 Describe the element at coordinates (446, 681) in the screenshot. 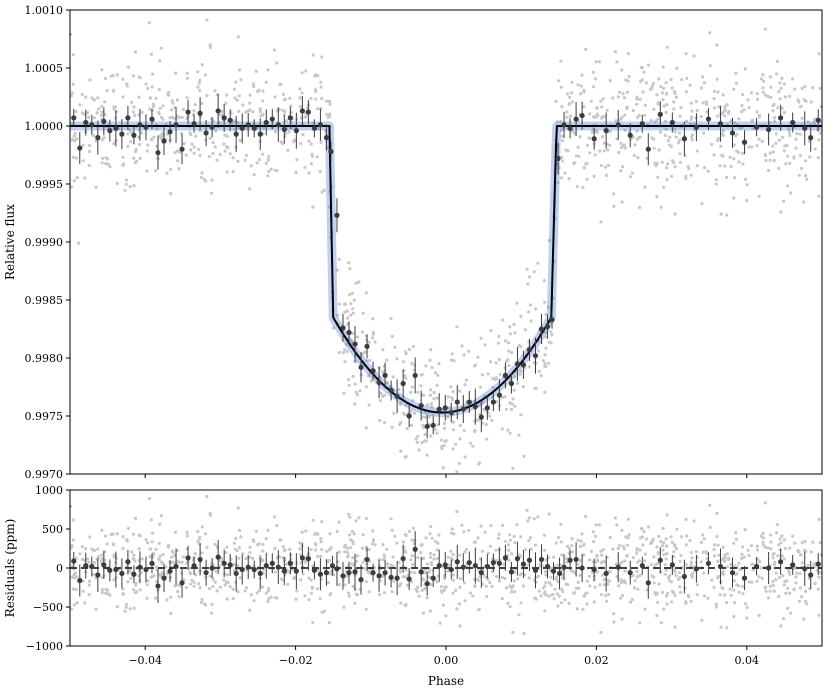

I see `phase-axis-label: Phase` at that location.